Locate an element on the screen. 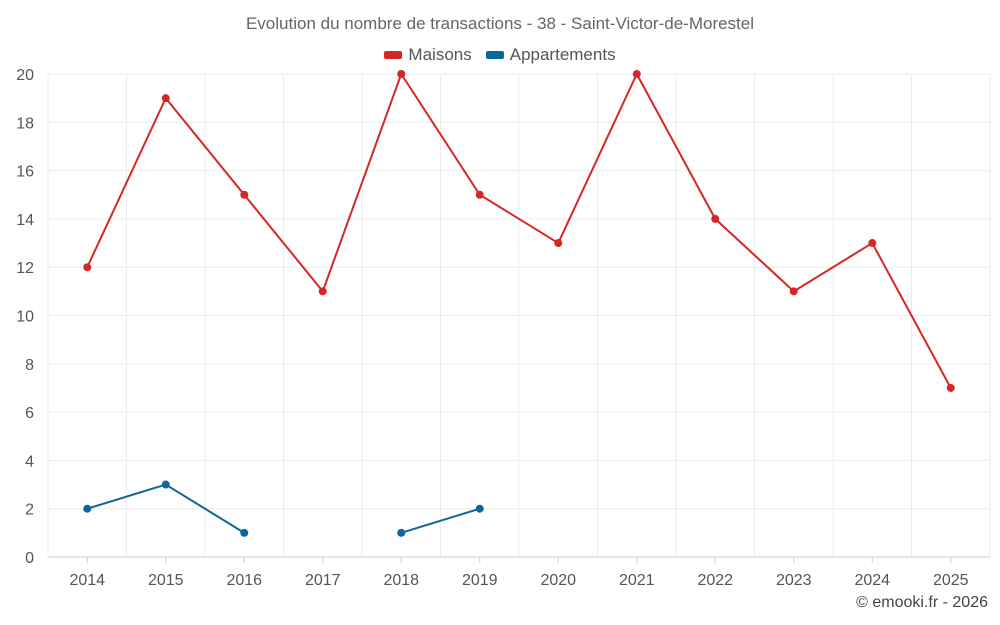 The width and height of the screenshot is (1000, 625). y-tick-label: 0 is located at coordinates (29, 558).